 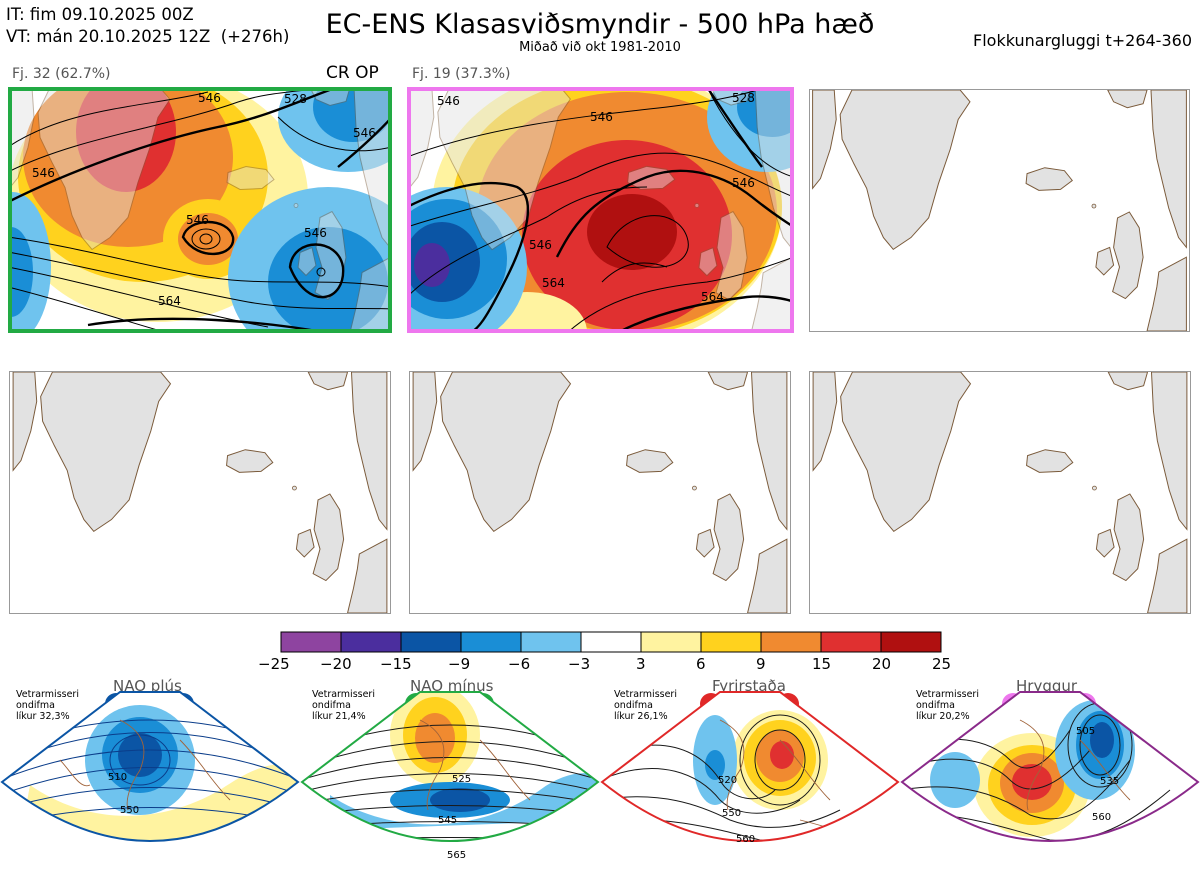 What do you see at coordinates (942, 664) in the screenshot?
I see `colorbar-tick: 25` at bounding box center [942, 664].